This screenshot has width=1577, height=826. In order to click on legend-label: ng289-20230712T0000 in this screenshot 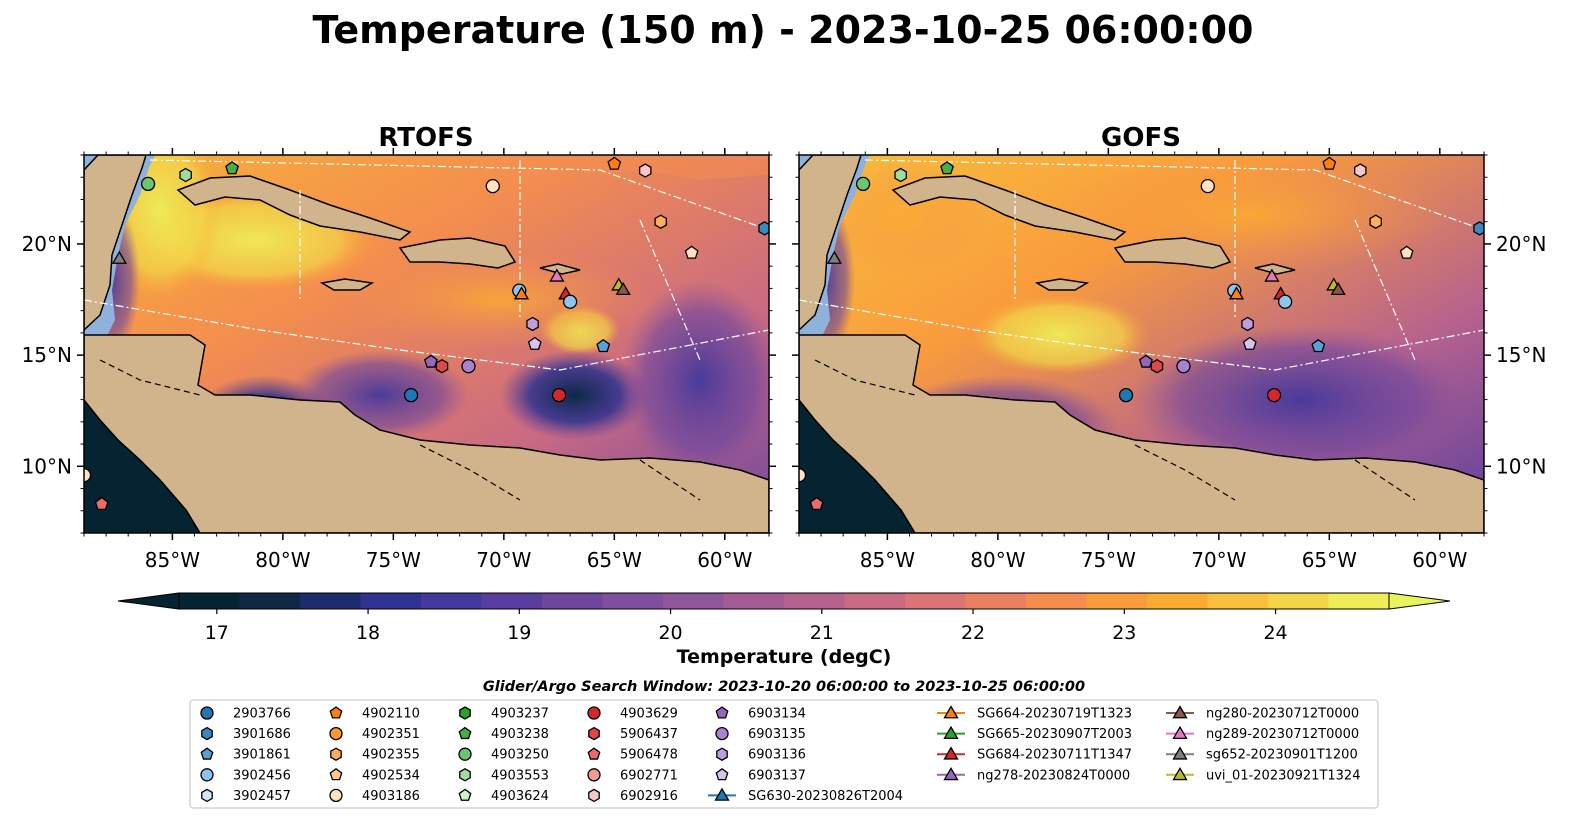, I will do `click(1282, 734)`.